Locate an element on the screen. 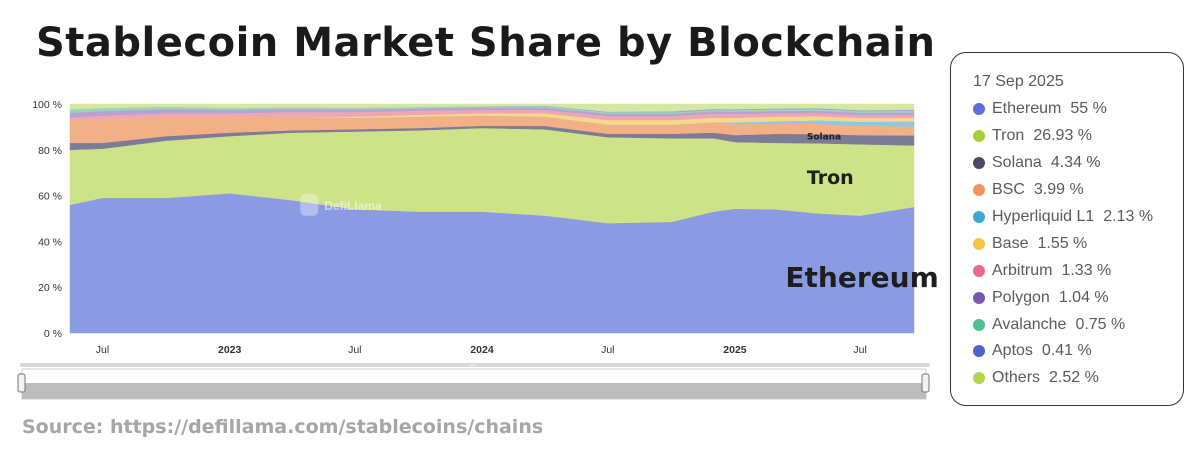  legend-item-name: Ethereum is located at coordinates (1027, 109).